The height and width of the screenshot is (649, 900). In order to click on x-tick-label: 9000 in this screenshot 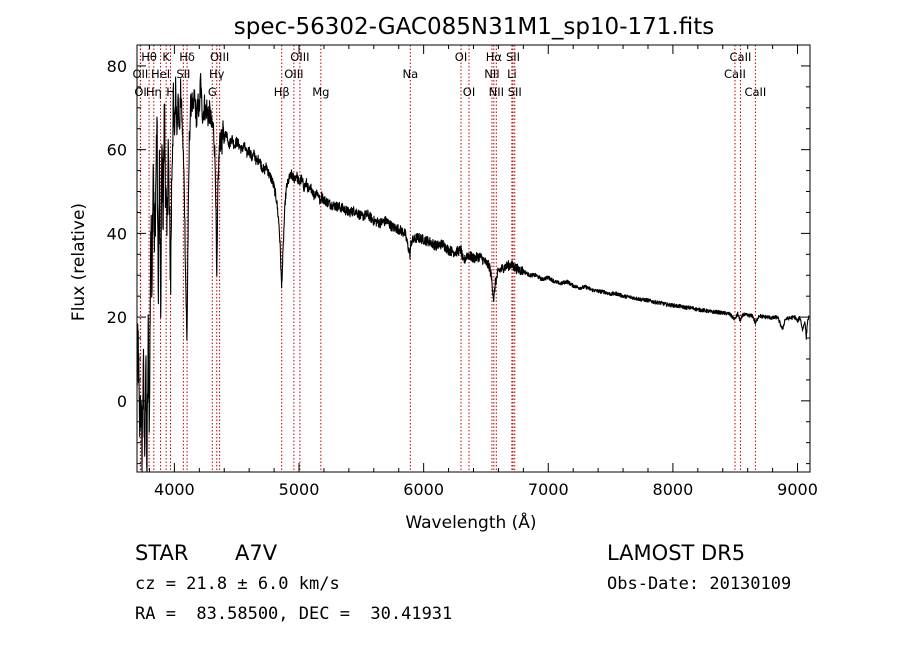, I will do `click(797, 489)`.